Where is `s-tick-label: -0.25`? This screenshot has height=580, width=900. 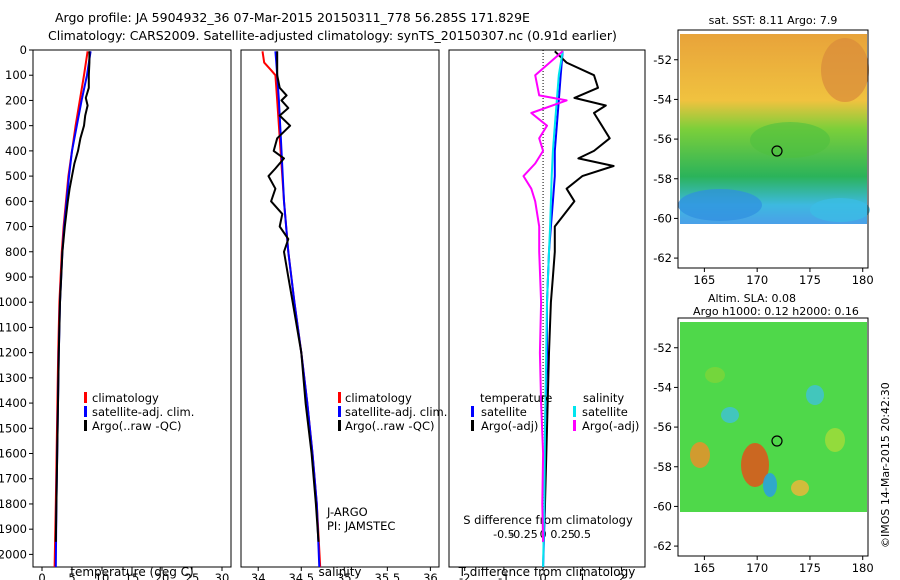
s-tick-label: -0.25 is located at coordinates (523, 534).